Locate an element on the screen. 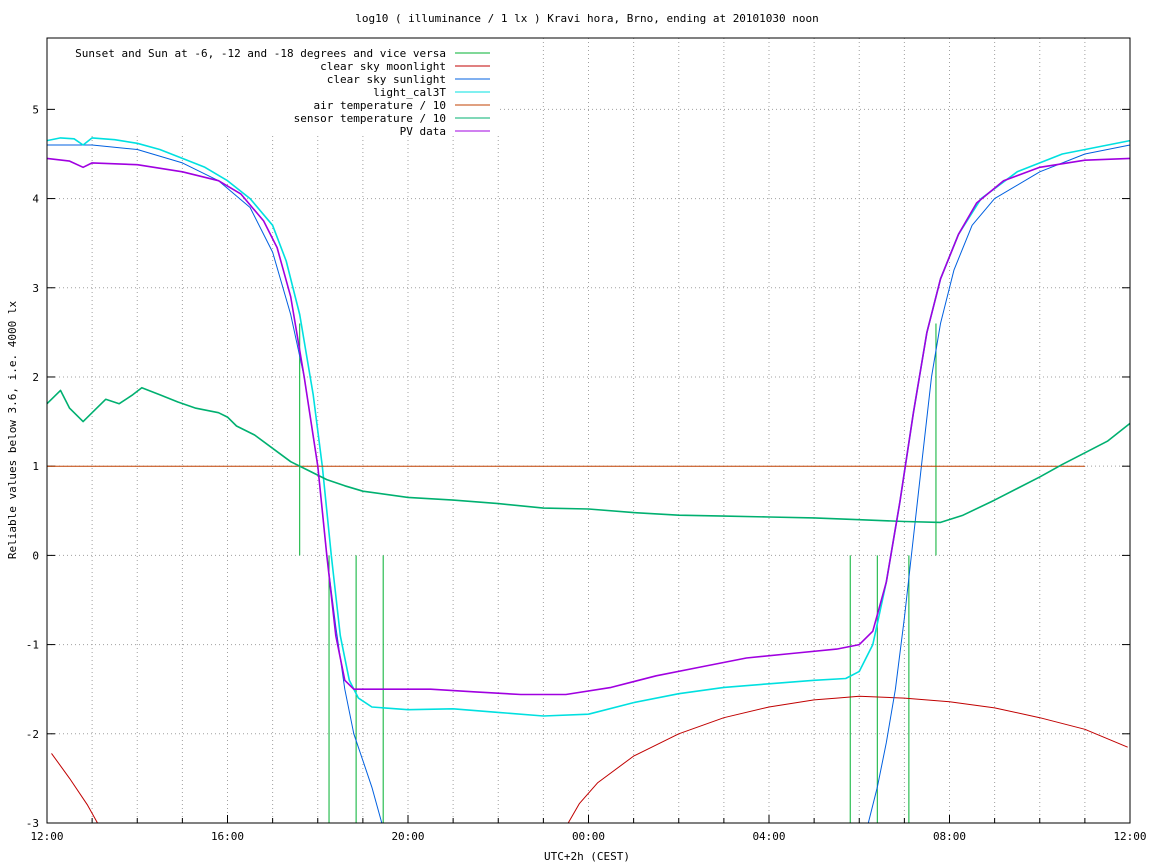 The width and height of the screenshot is (1151, 863). y-tick-label: 2 is located at coordinates (35, 377).